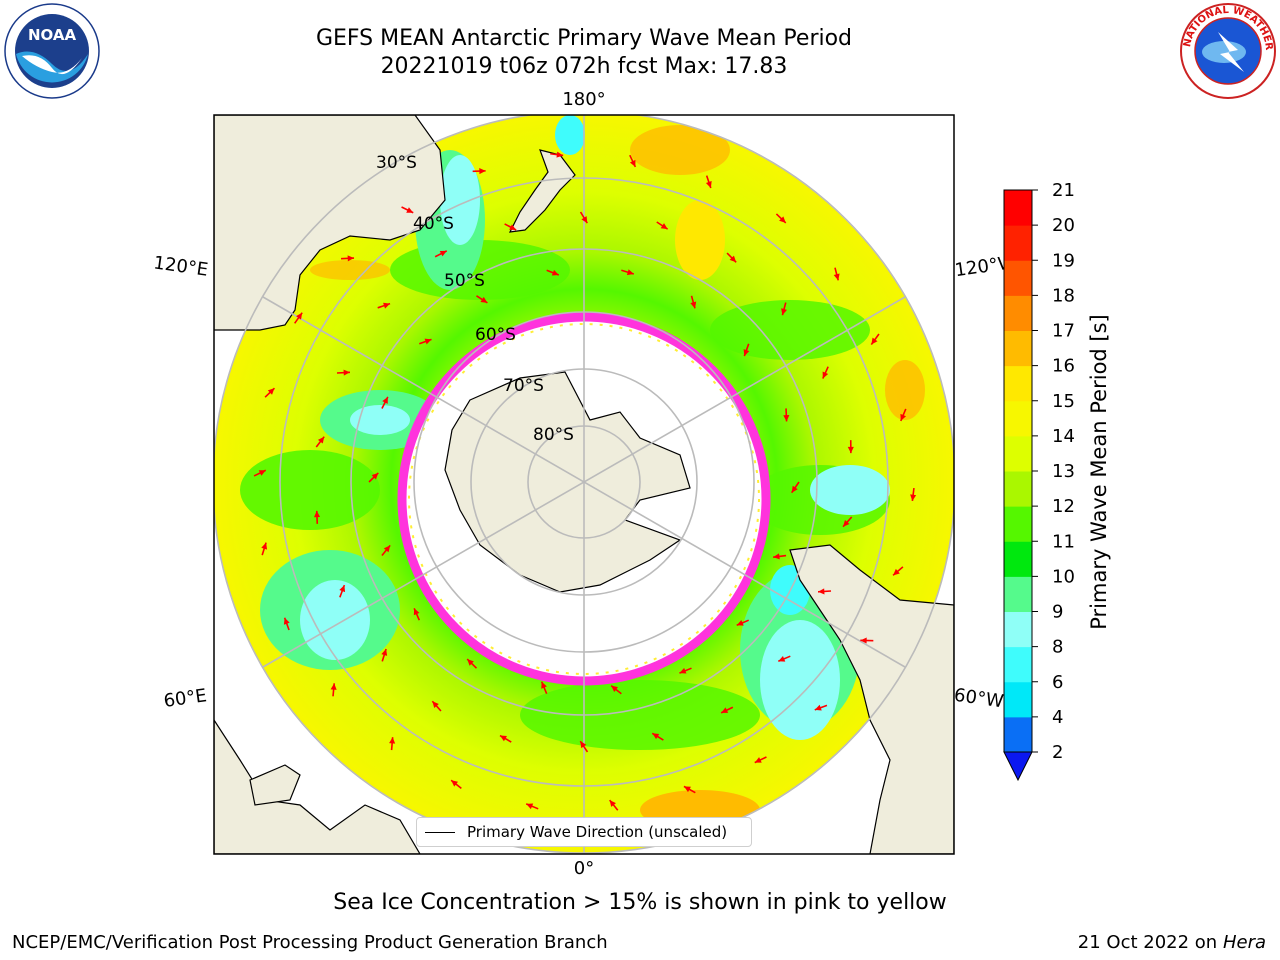  What do you see at coordinates (1057, 612) in the screenshot?
I see `colorbar-tick-label: 9` at bounding box center [1057, 612].